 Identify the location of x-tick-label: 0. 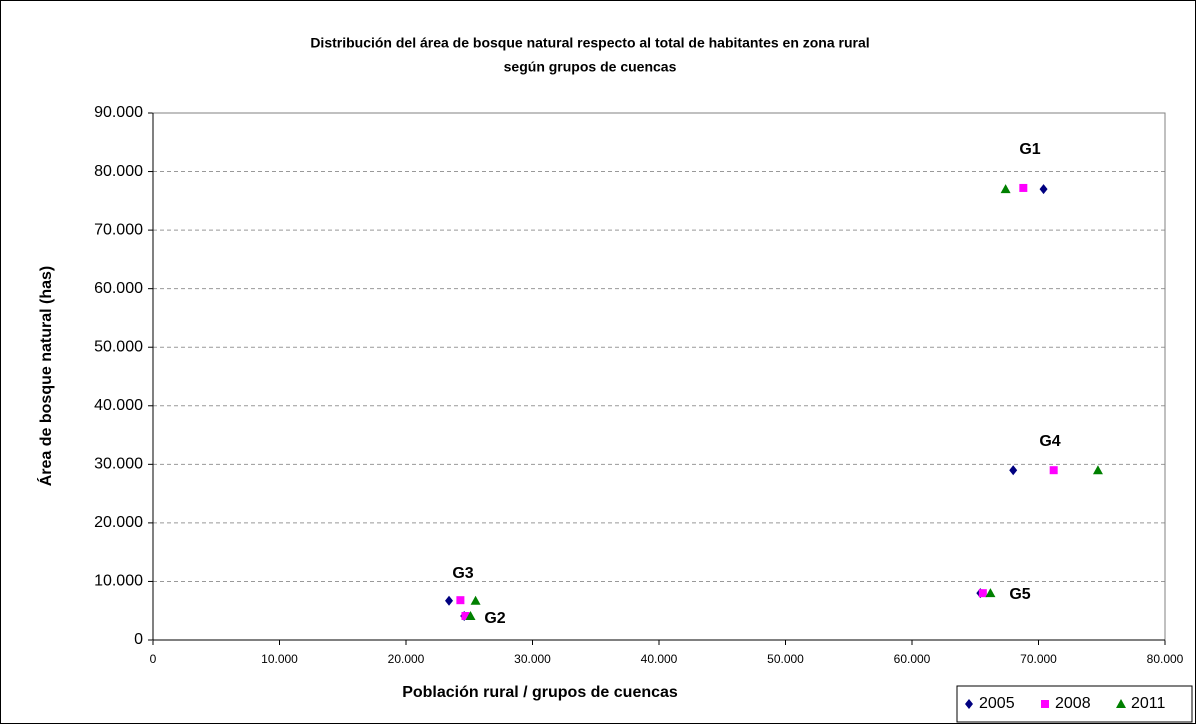
(153, 659).